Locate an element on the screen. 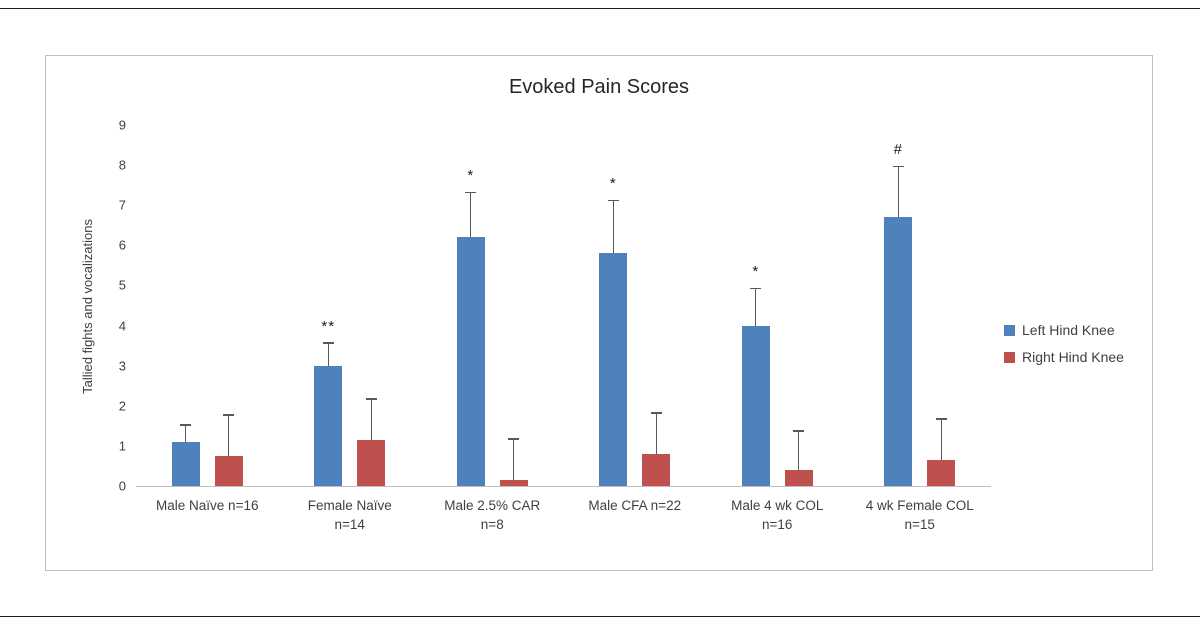  significance-annotation: ** is located at coordinates (328, 326).